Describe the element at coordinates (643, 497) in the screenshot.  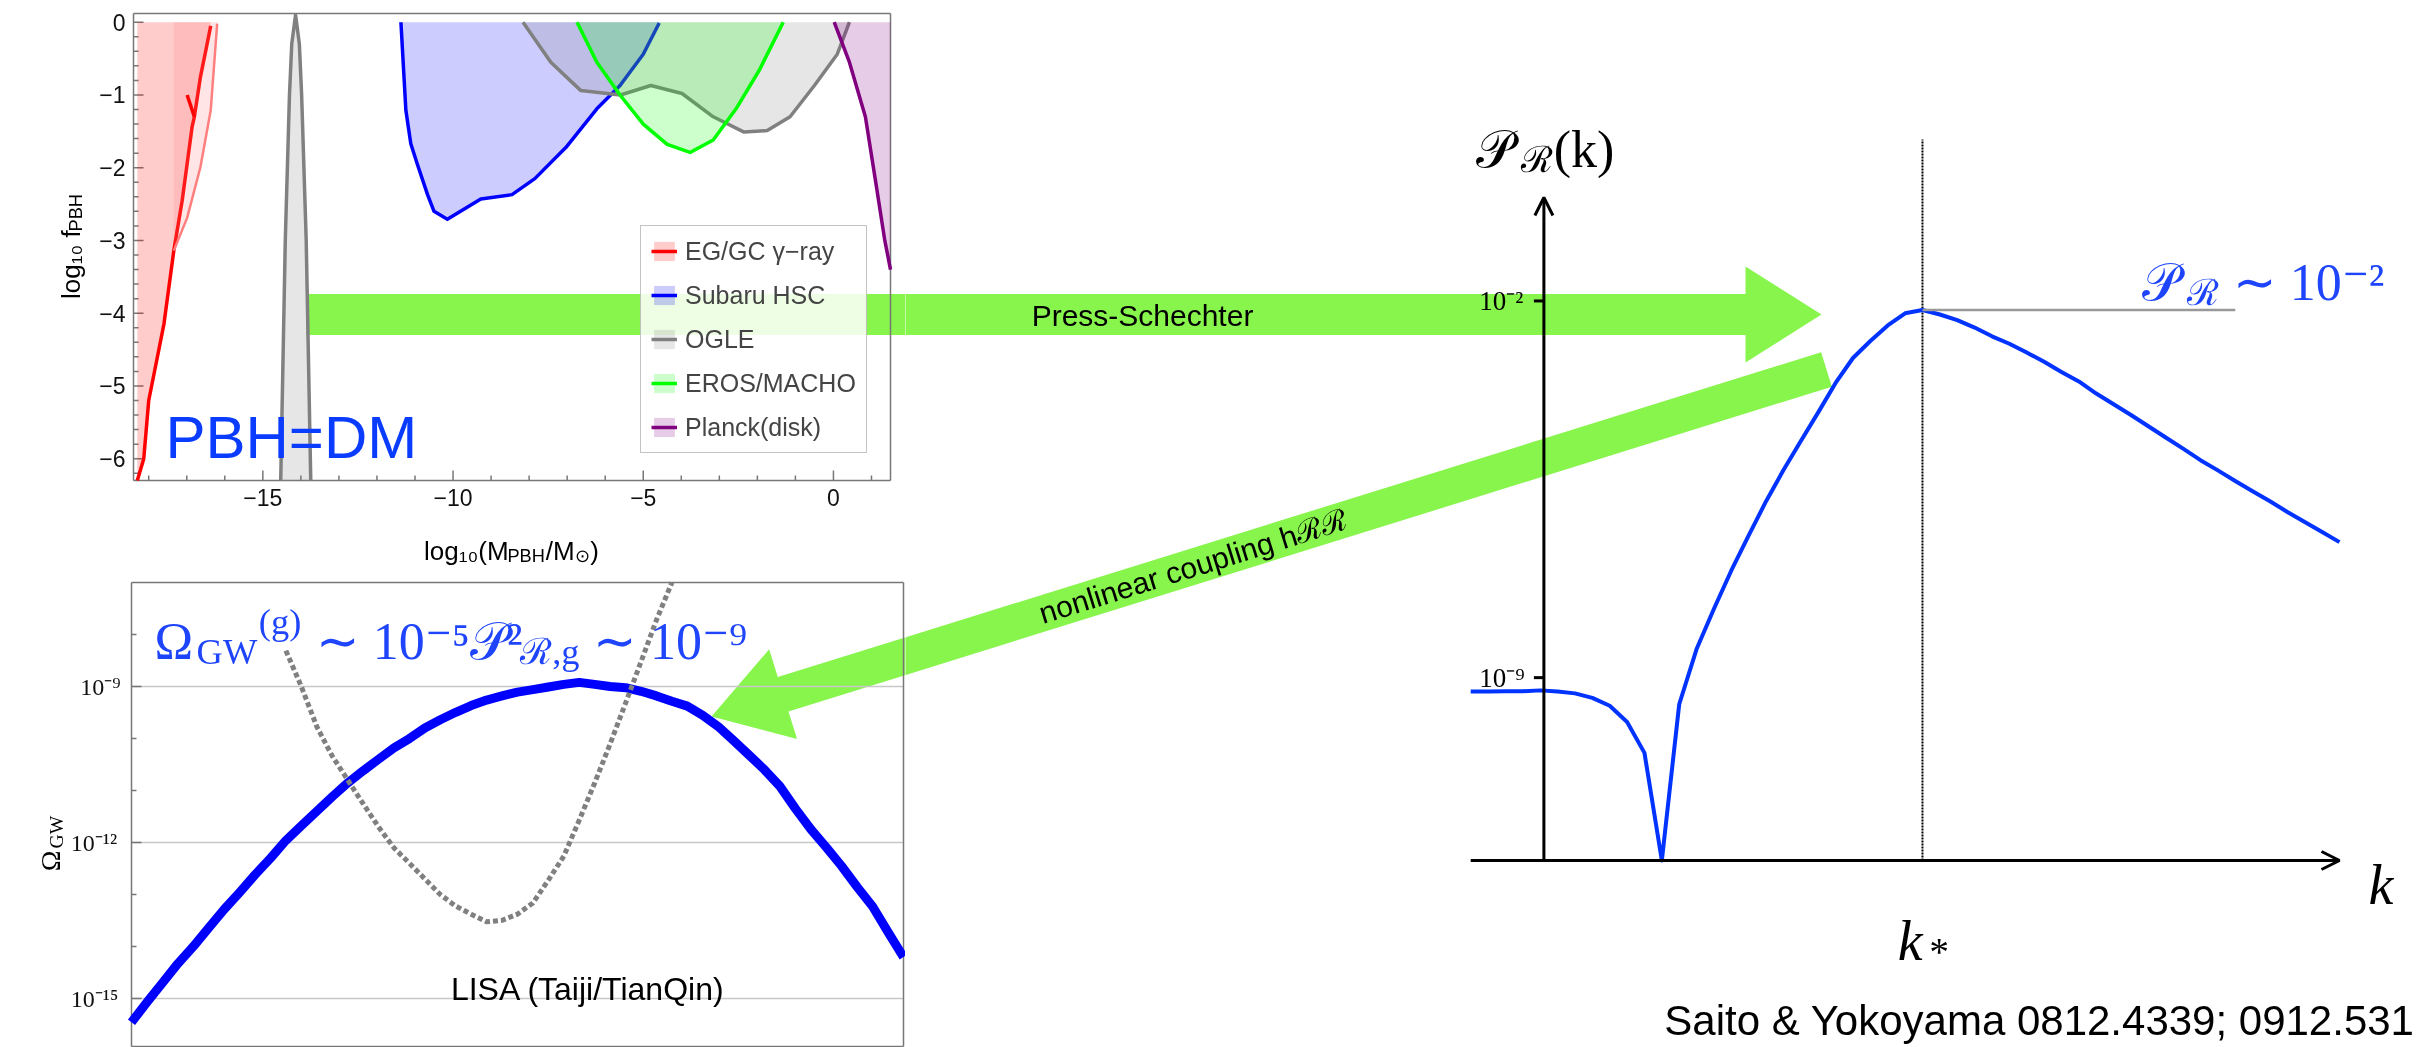
I see `x-tick-label: −5` at that location.